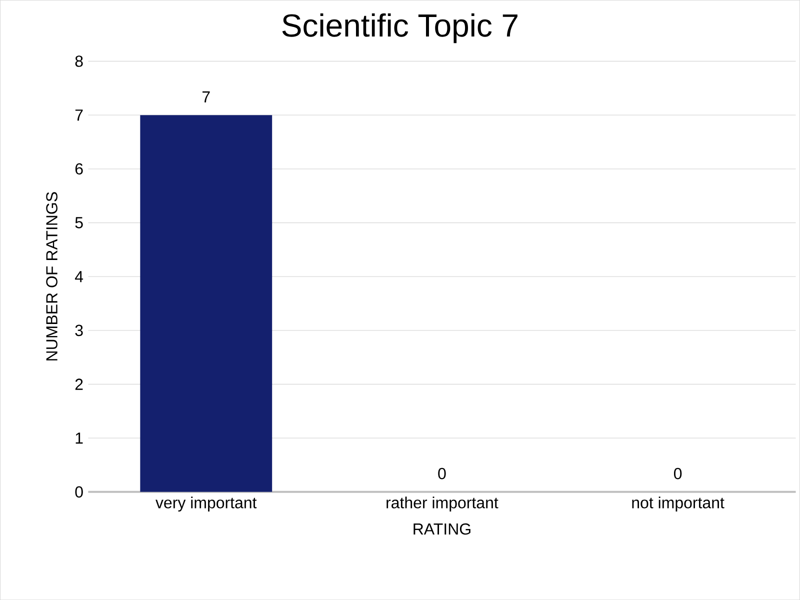 The image size is (800, 600). Describe the element at coordinates (79, 384) in the screenshot. I see `y-tick-label: 2` at that location.